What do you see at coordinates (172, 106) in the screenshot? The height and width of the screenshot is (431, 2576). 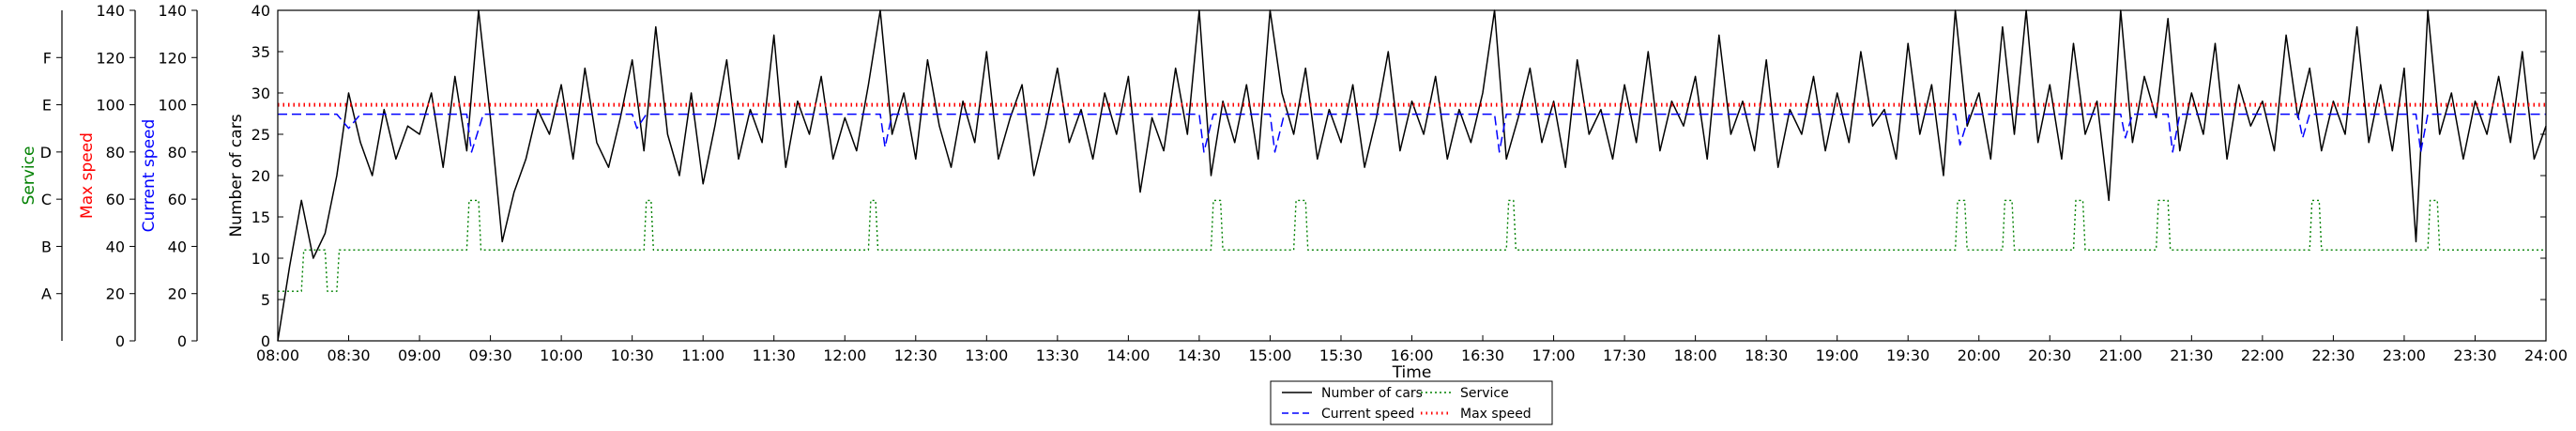 I see `axis-tick-label-current-speed: 100` at bounding box center [172, 106].